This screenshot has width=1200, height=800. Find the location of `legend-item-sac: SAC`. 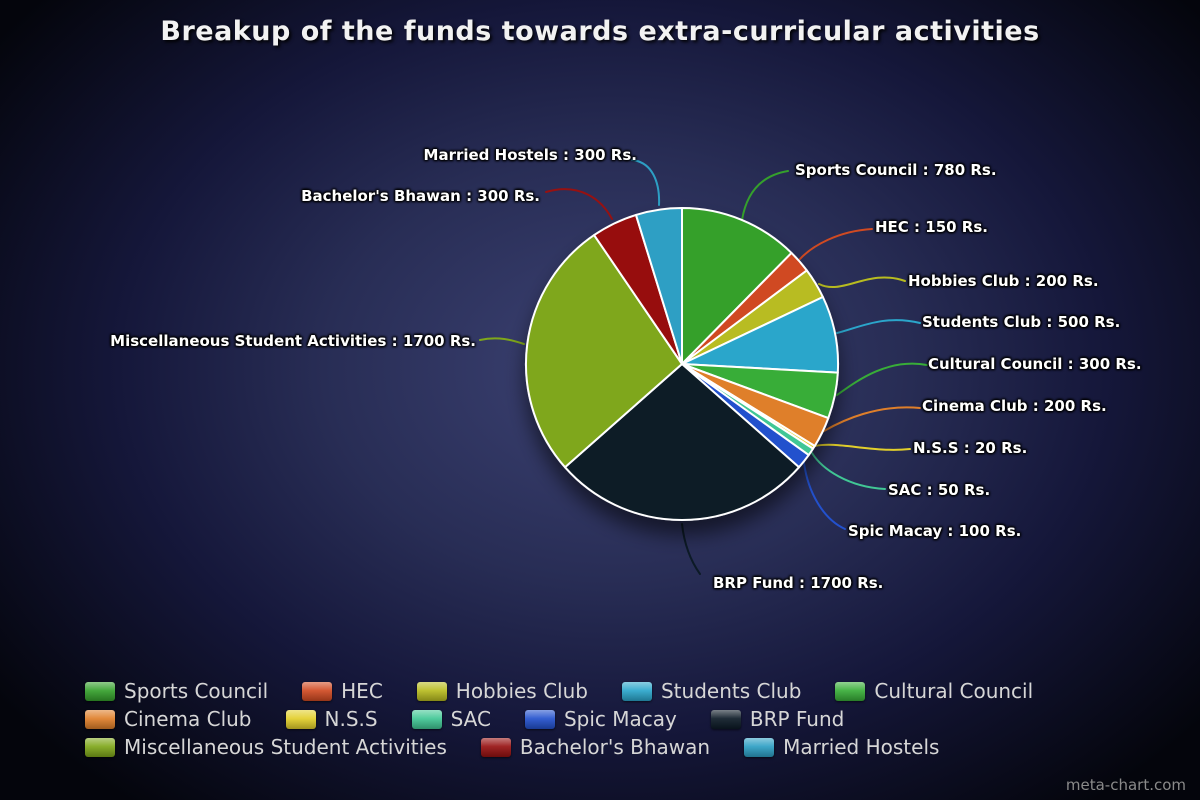

legend-item-sac: SAC is located at coordinates (451, 719).